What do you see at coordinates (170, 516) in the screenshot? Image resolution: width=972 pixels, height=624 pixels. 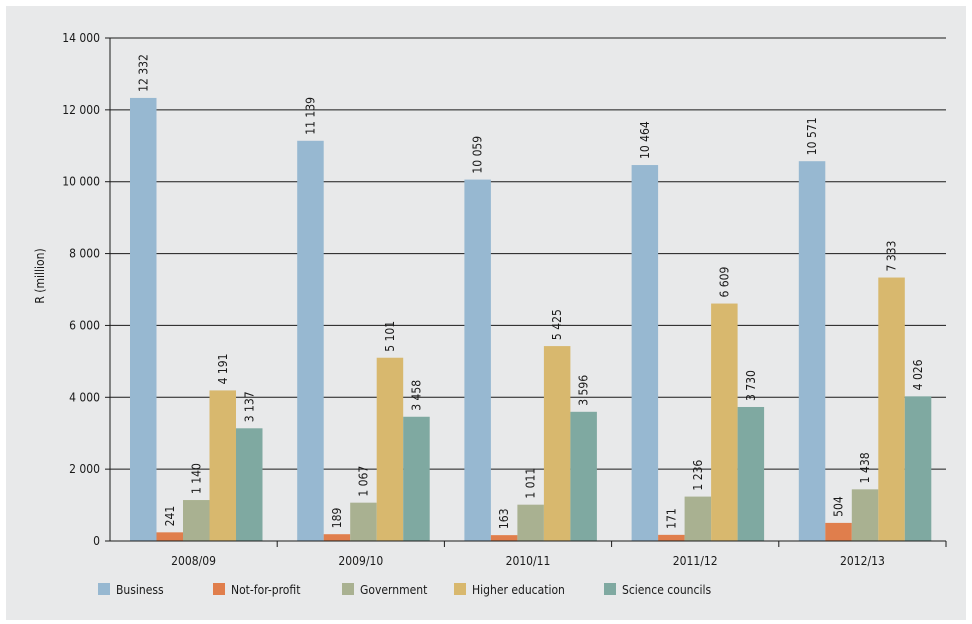 I see `data-label: 241` at bounding box center [170, 516].